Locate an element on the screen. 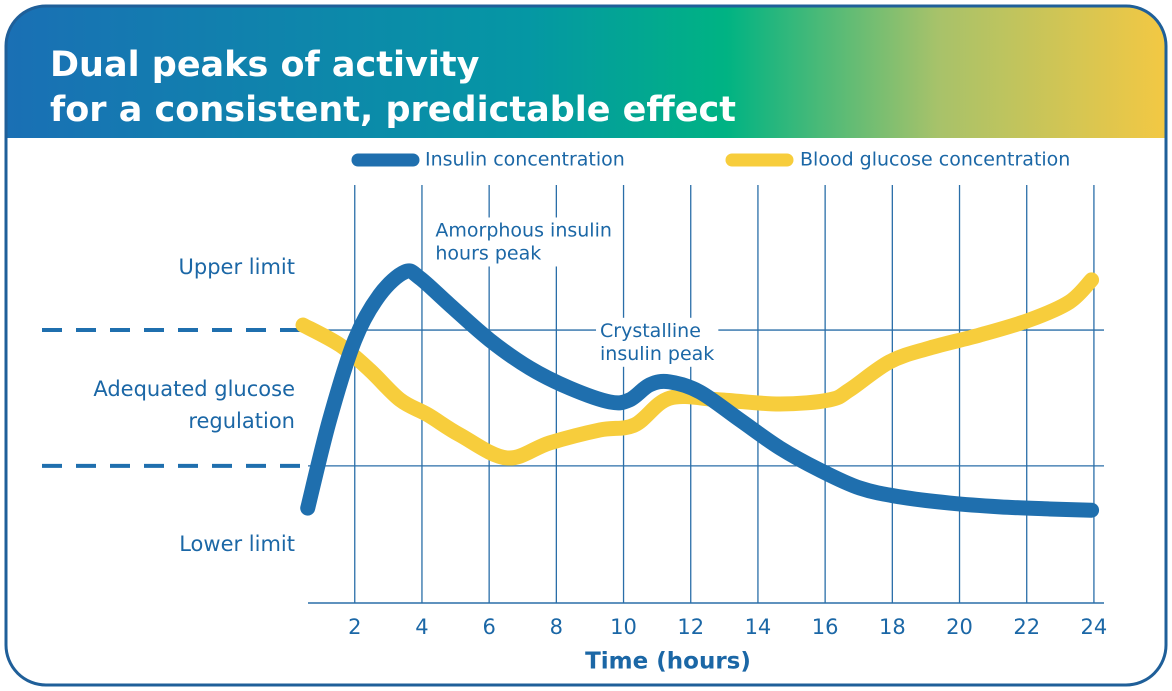 This screenshot has width=1172, height=691. x-tick-label: 6 is located at coordinates (488, 627).